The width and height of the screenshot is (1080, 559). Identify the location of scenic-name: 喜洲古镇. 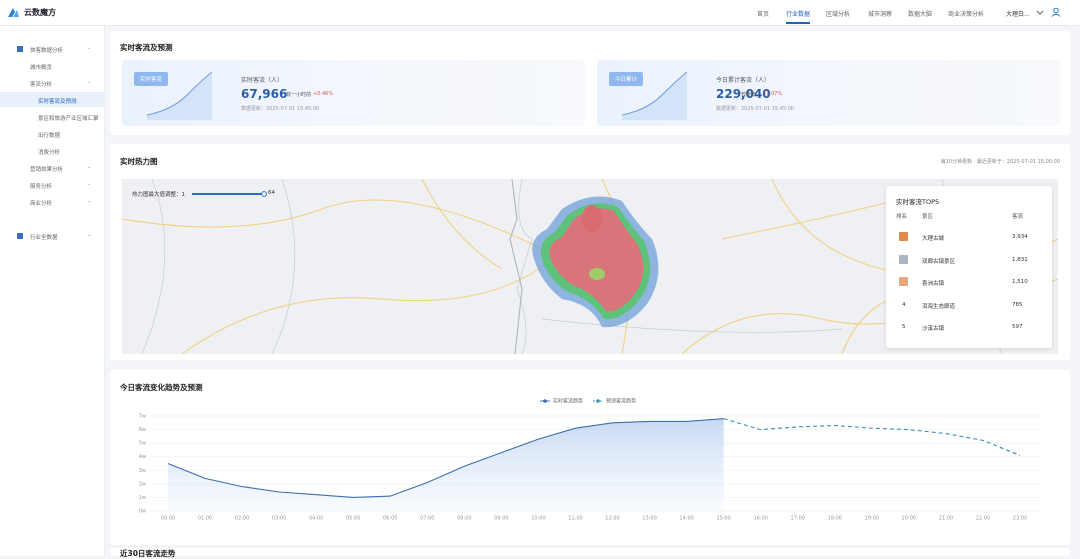
(933, 284).